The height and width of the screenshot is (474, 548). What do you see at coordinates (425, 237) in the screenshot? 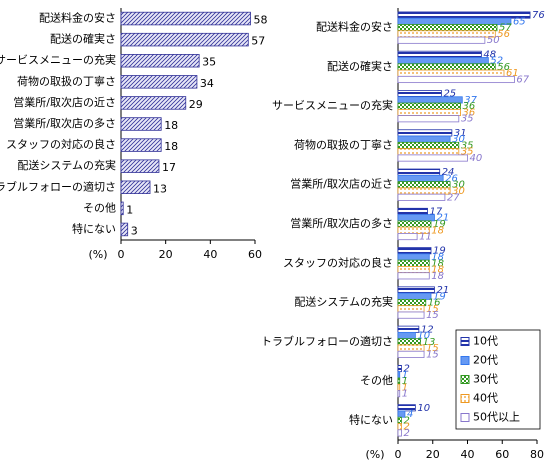
I see `value-label: 11` at bounding box center [425, 237].